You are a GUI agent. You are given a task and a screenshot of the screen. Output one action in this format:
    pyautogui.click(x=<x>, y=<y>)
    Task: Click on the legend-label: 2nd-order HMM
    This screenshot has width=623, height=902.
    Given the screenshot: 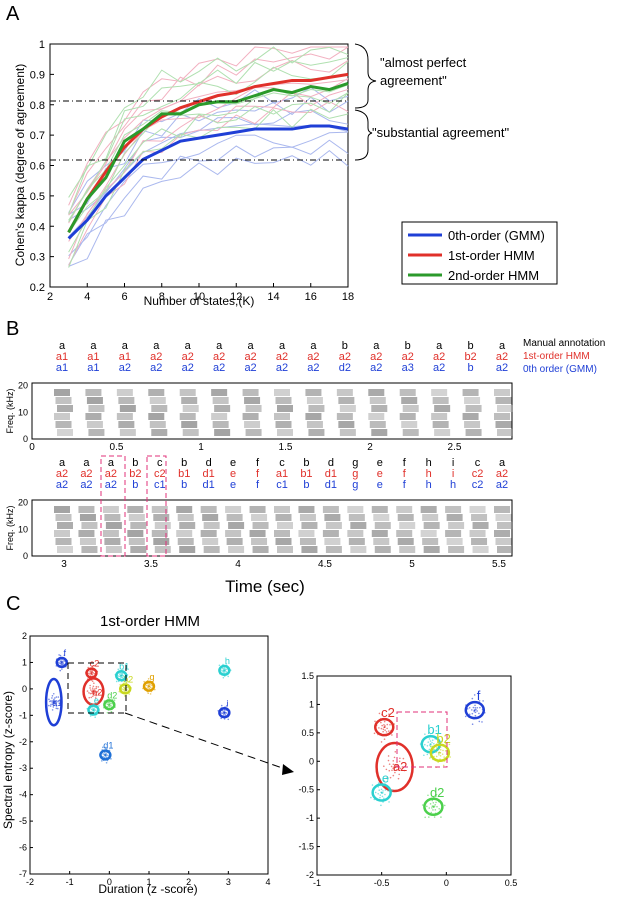 What is the action you would take?
    pyautogui.click(x=493, y=275)
    